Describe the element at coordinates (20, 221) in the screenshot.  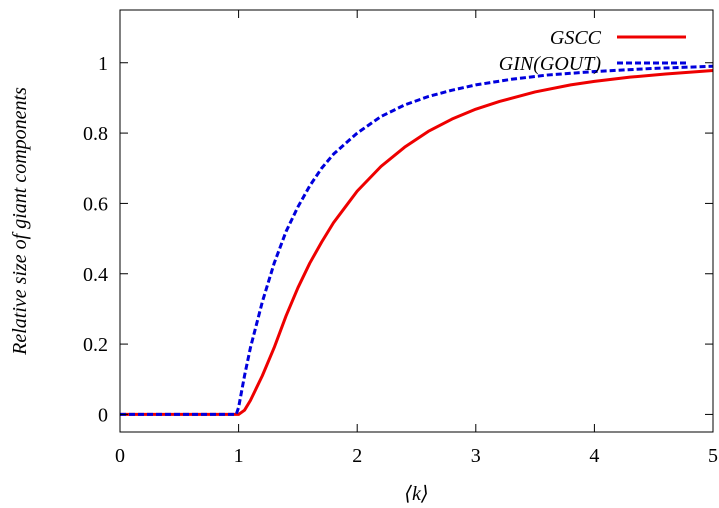
I see `y-axis-title: Relative size of giant components` at that location.